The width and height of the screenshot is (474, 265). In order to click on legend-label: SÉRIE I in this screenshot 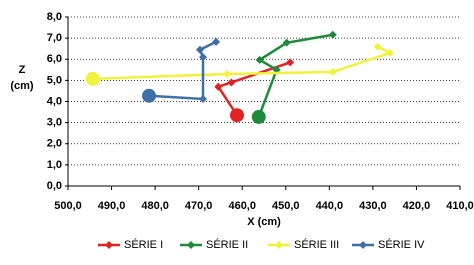, I will do `click(143, 244)`.